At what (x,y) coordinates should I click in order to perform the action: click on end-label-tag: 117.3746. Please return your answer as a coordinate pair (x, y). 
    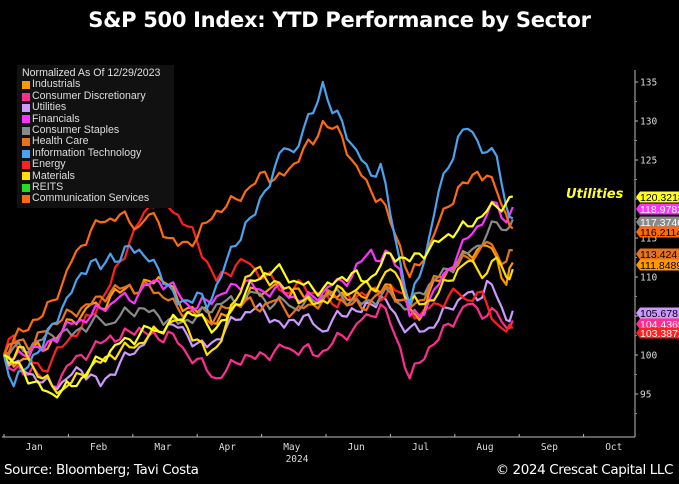
    Looking at the image, I should click on (657, 222).